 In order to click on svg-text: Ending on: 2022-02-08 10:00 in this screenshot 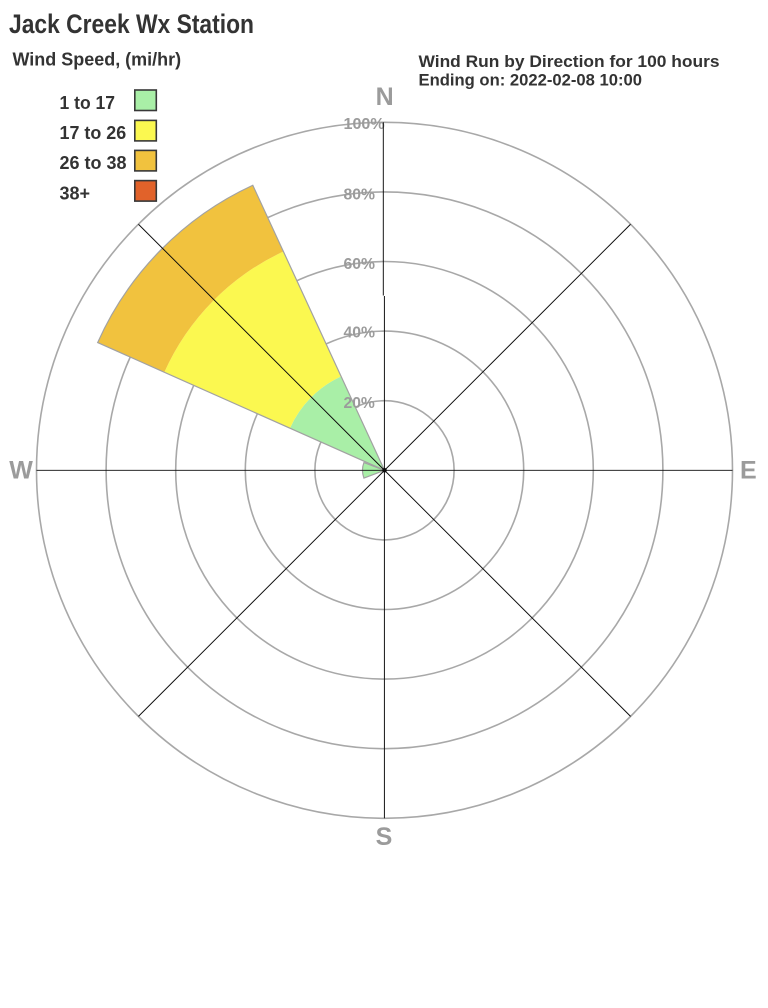, I will do `click(531, 81)`.